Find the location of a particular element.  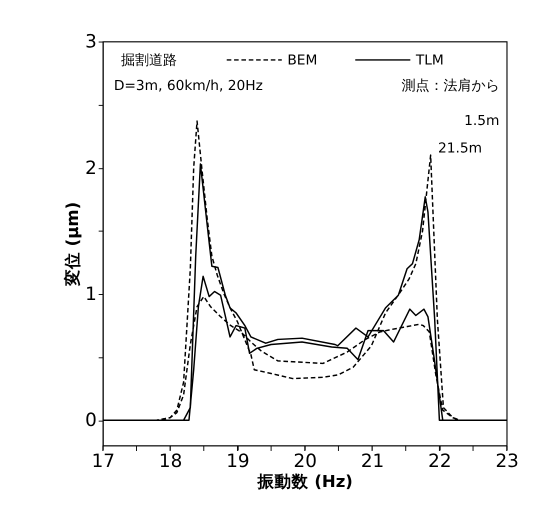

x-tick-label: 22 is located at coordinates (440, 461).